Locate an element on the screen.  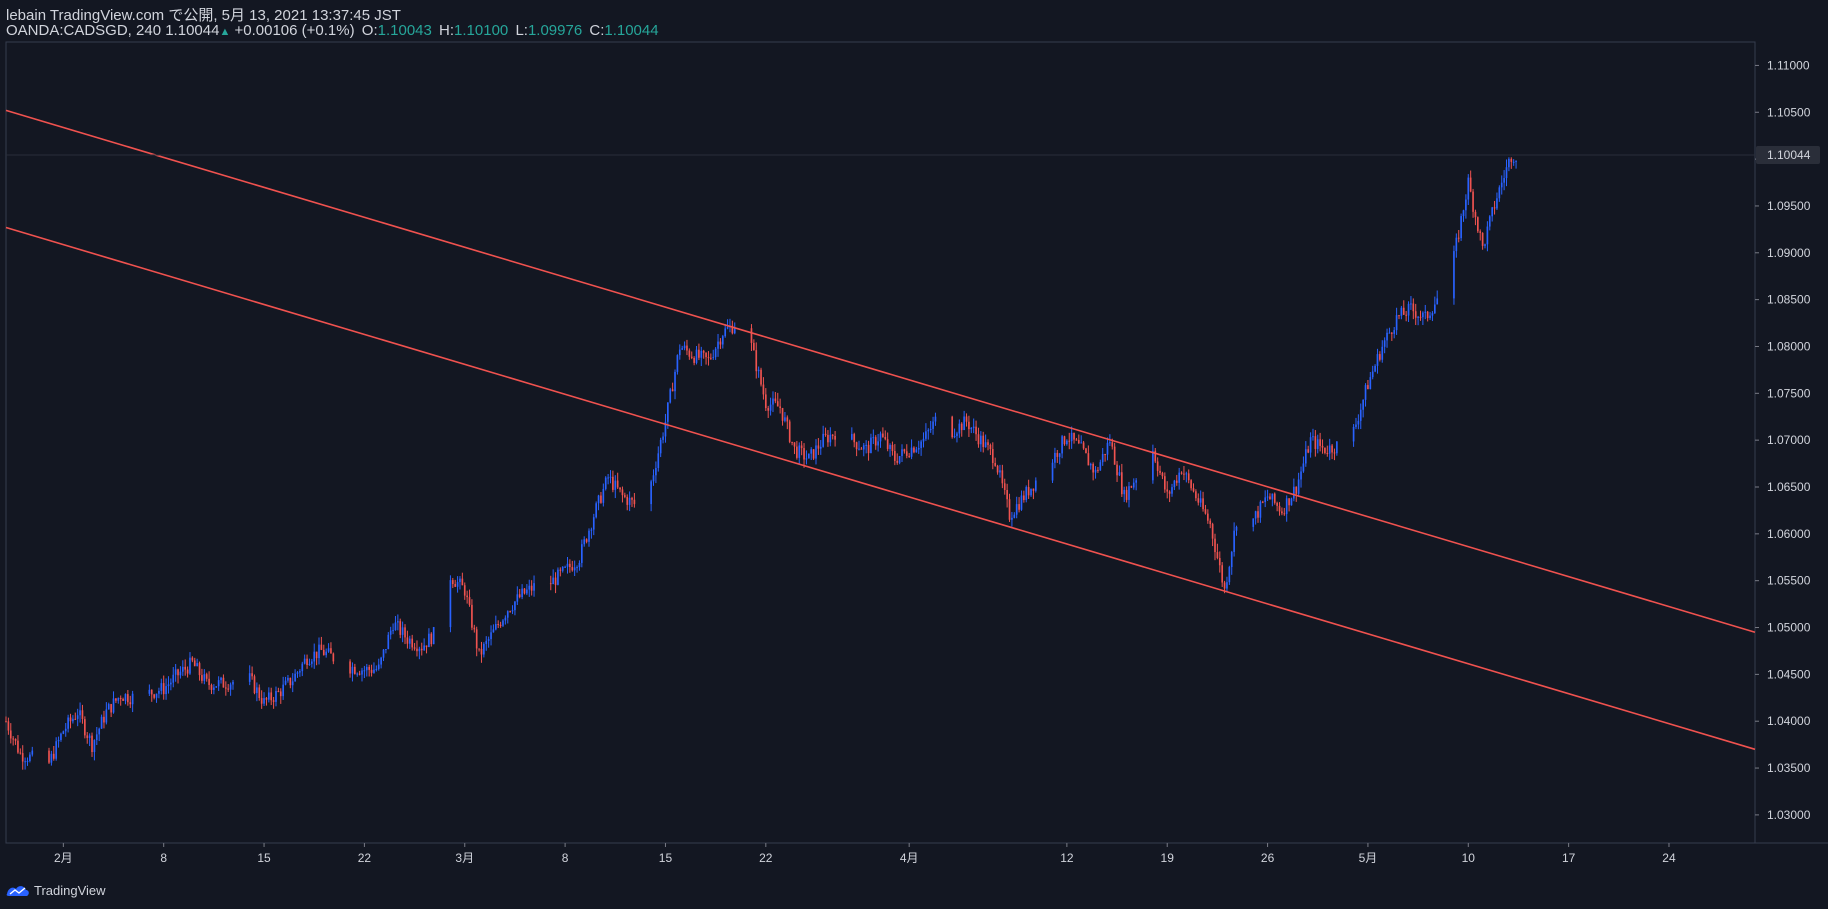
time-tick-label: 4月 is located at coordinates (909, 858).